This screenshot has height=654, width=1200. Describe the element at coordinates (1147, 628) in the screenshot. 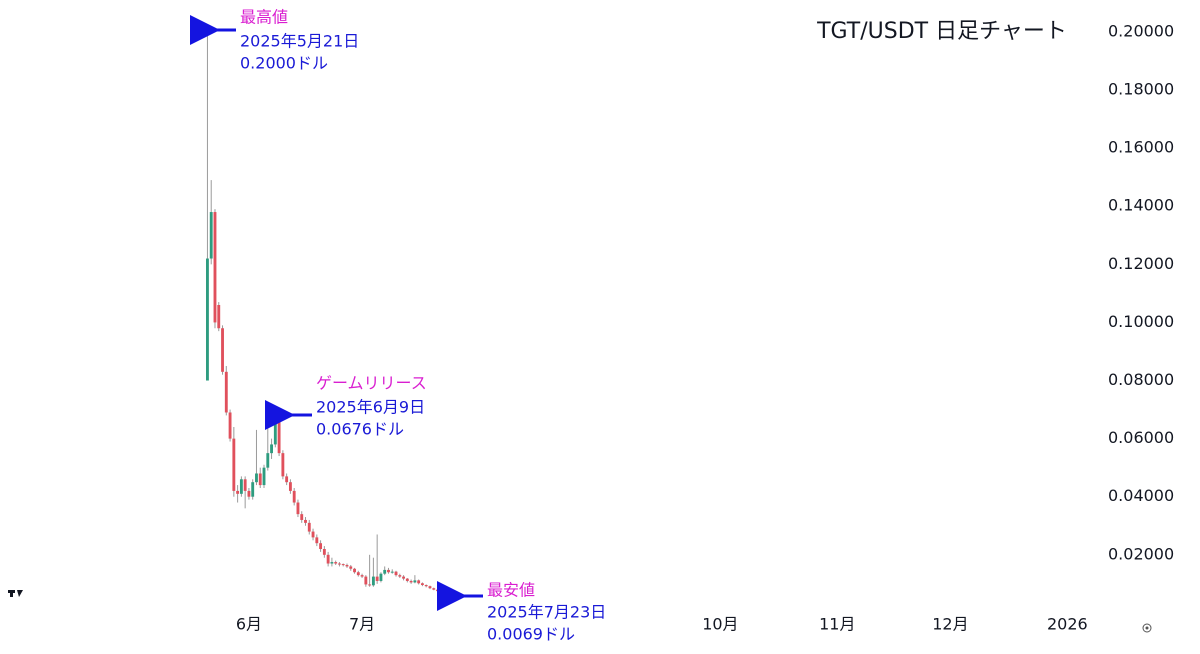

I see `settings-icon` at that location.